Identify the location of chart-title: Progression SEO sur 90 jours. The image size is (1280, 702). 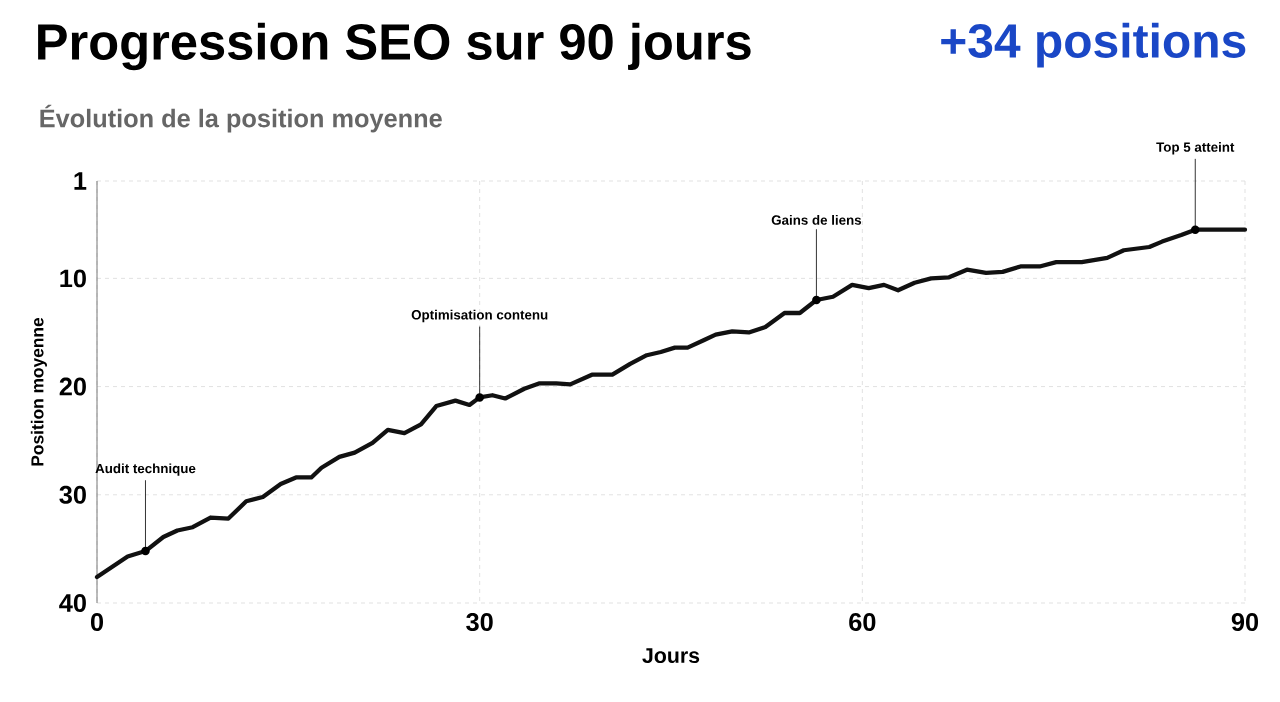
(394, 46).